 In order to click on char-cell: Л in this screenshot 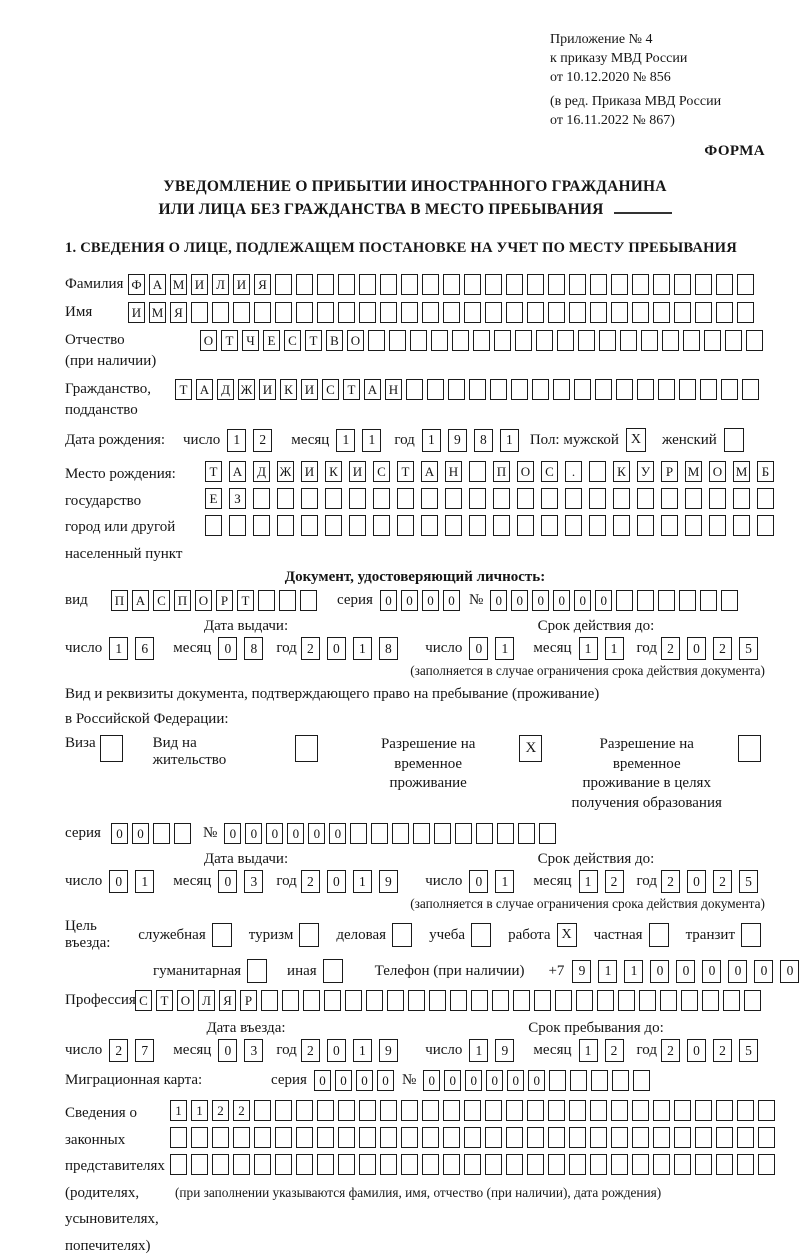, I will do `click(206, 1000)`.